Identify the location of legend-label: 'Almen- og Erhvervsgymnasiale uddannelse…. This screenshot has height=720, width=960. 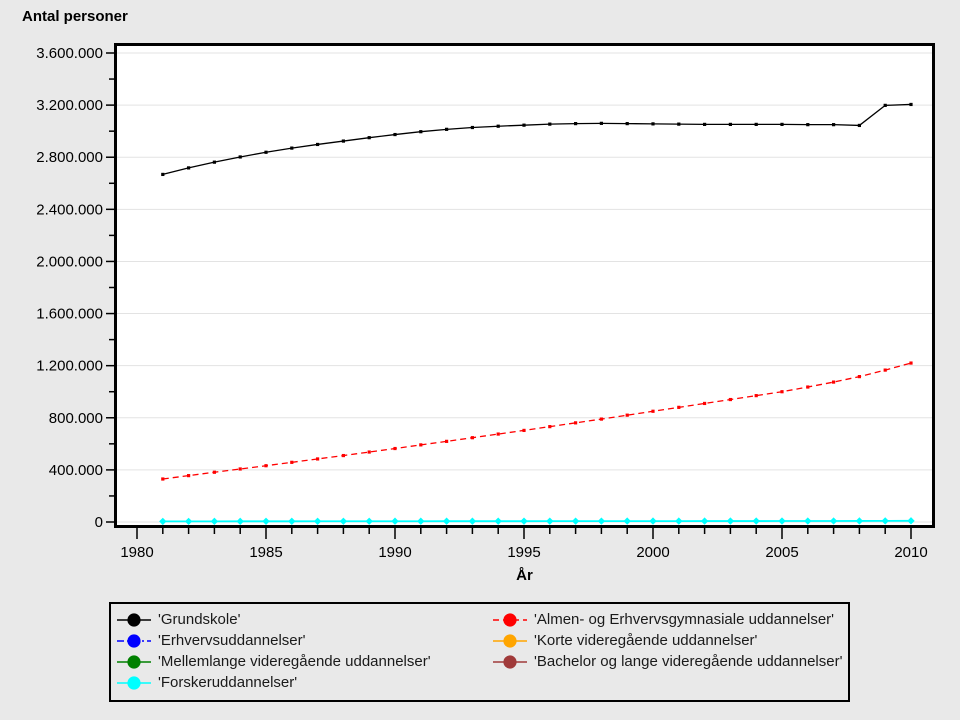
(684, 619).